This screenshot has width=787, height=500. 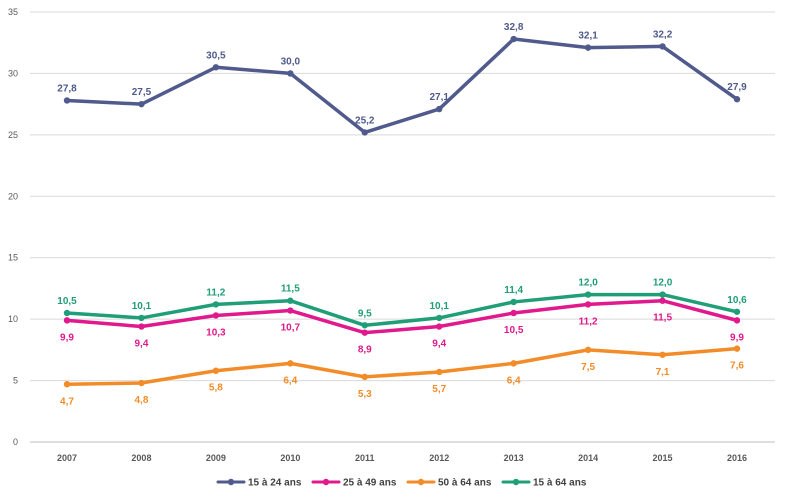 What do you see at coordinates (354, 483) in the screenshot?
I see `legend-item: 25 à 49 ans` at bounding box center [354, 483].